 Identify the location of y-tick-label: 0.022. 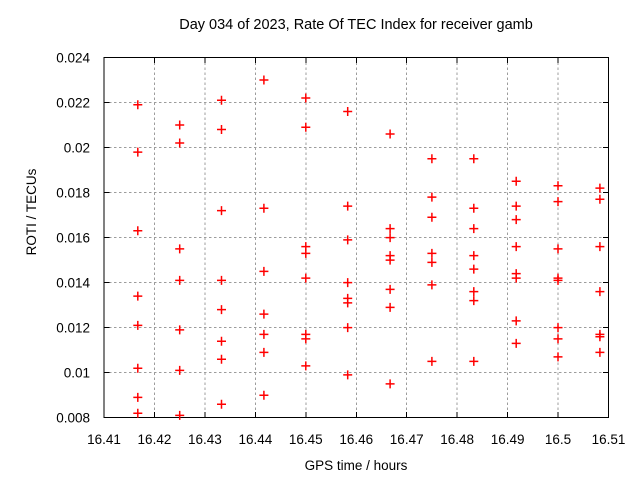
(73, 103).